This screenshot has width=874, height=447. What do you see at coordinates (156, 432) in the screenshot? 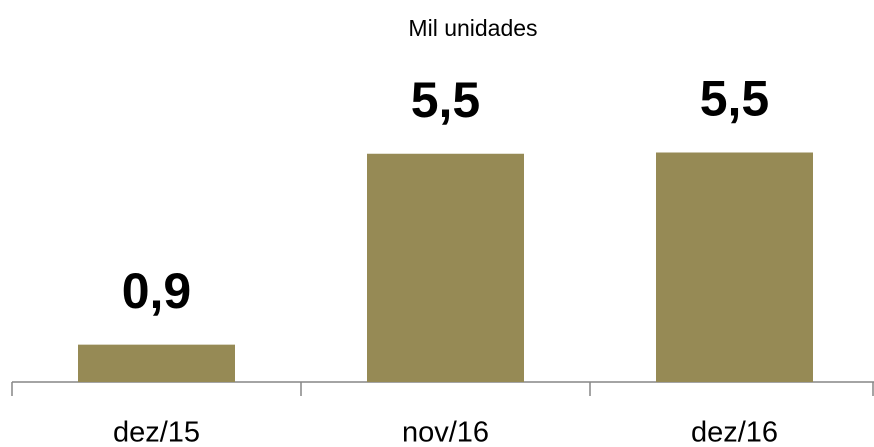
I see `x-tick-label: dez/15` at bounding box center [156, 432].